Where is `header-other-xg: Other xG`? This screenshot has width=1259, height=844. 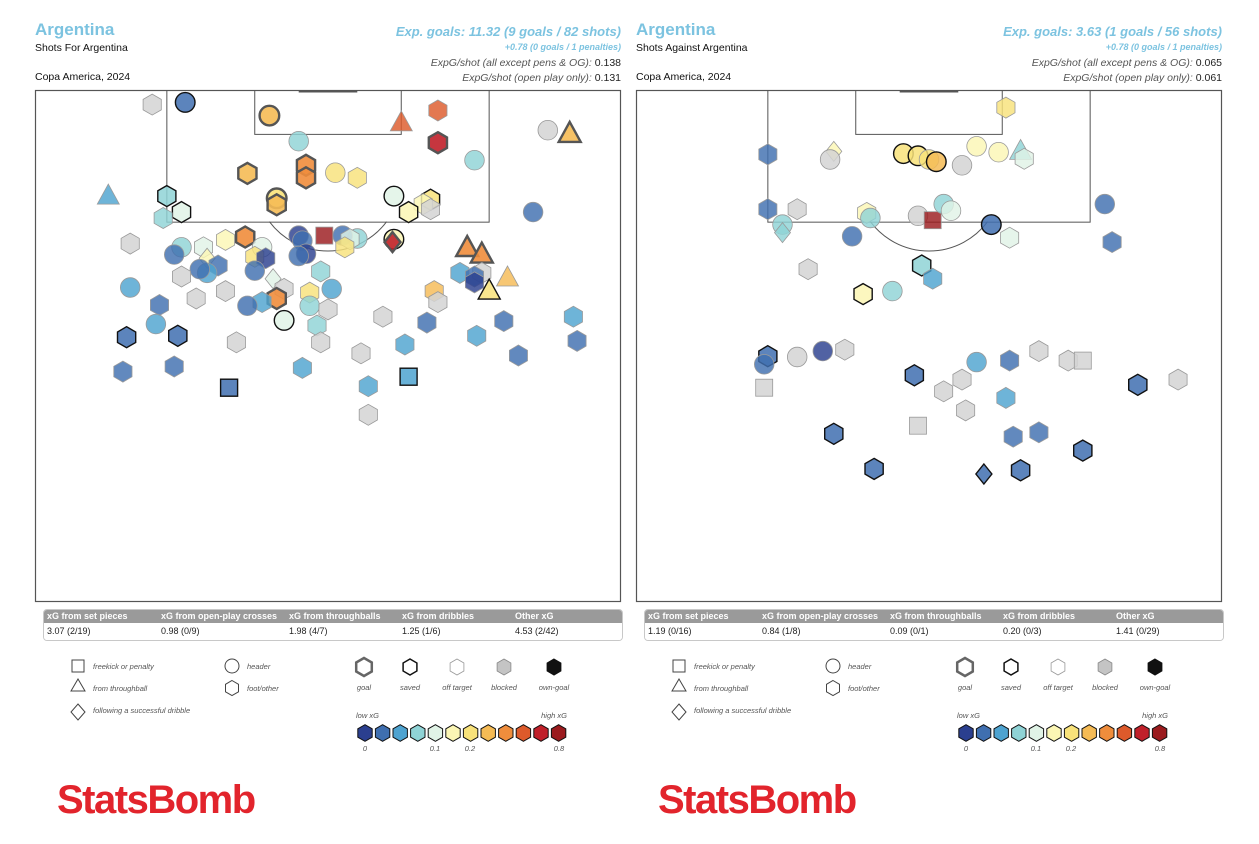
header-other-xg: Other xG is located at coordinates (534, 616).